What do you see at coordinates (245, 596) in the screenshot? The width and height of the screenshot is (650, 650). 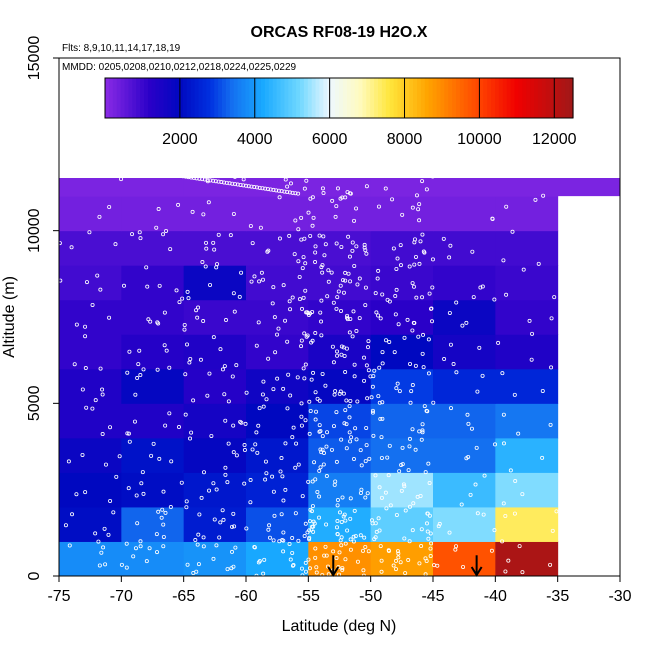 I see `x-tick-label: -60` at bounding box center [245, 596].